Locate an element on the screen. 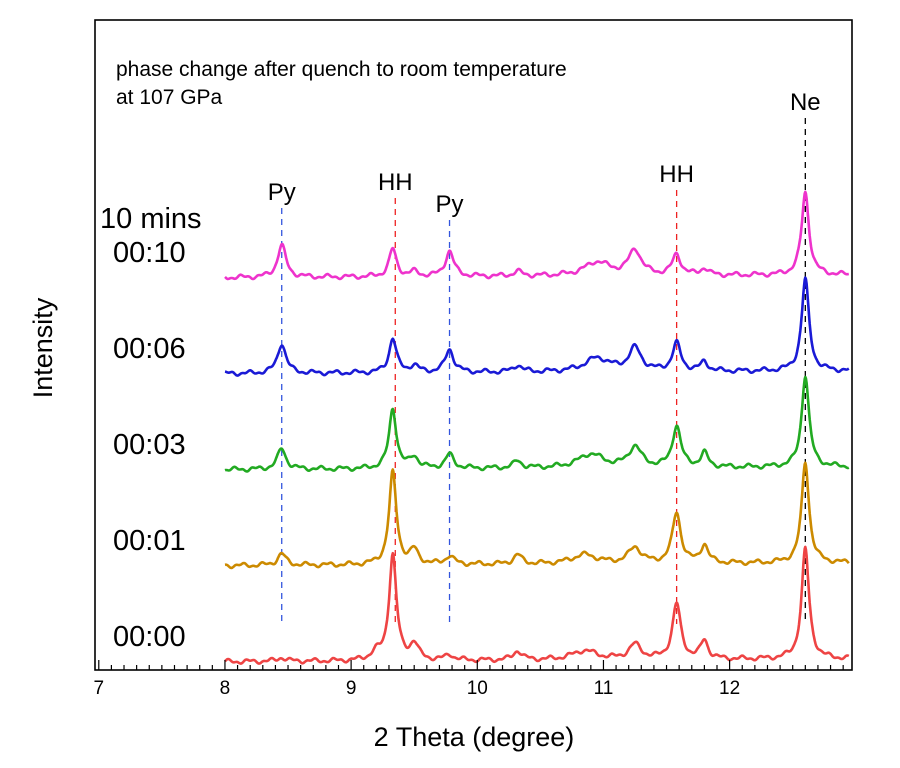 The height and width of the screenshot is (768, 900). peak-label-4: Ne is located at coordinates (805, 102).